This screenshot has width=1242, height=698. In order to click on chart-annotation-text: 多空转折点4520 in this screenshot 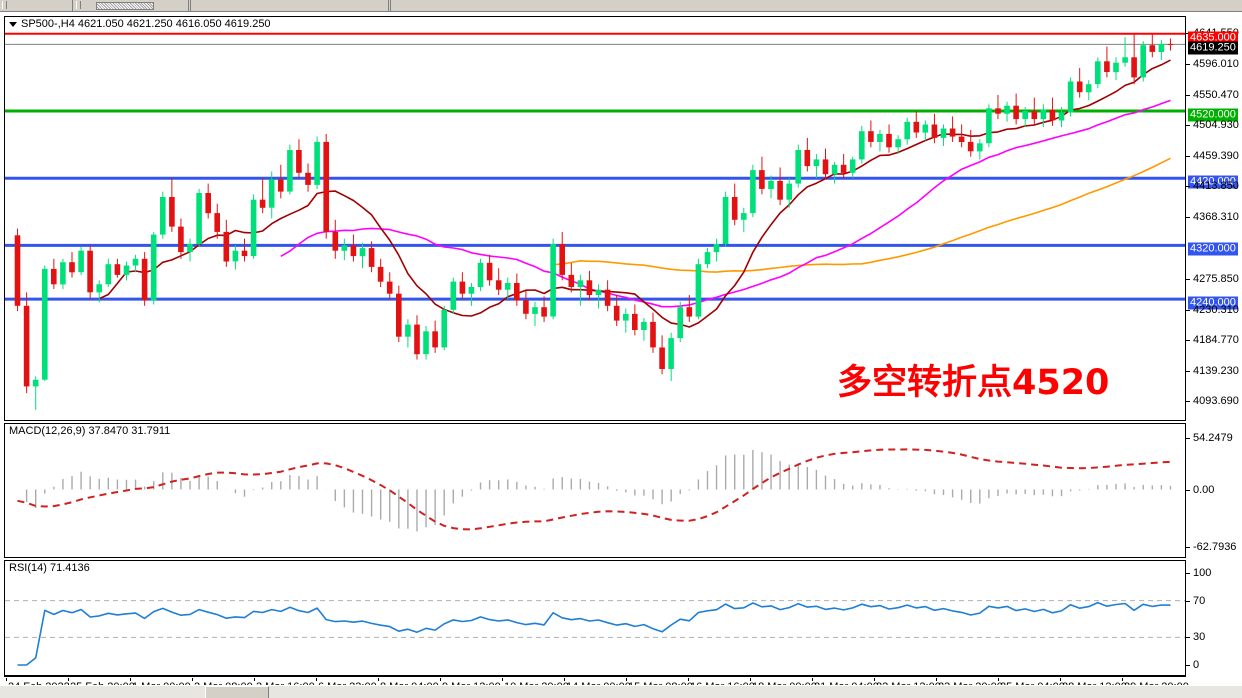, I will do `click(973, 383)`.